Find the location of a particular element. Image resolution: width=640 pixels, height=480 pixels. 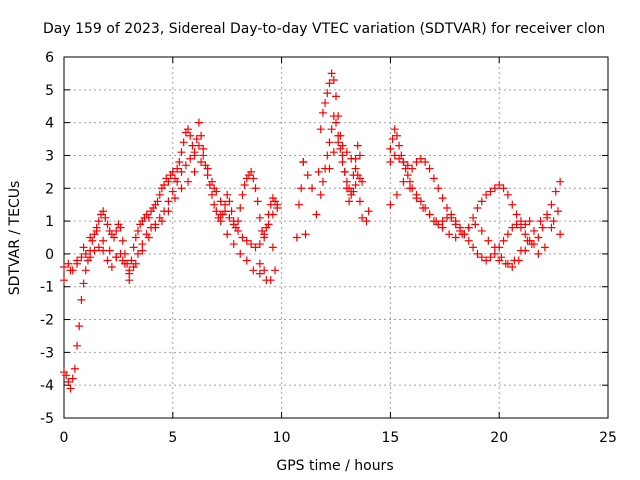

y-axis-label: SDTVAR / TECUs is located at coordinates (15, 238).